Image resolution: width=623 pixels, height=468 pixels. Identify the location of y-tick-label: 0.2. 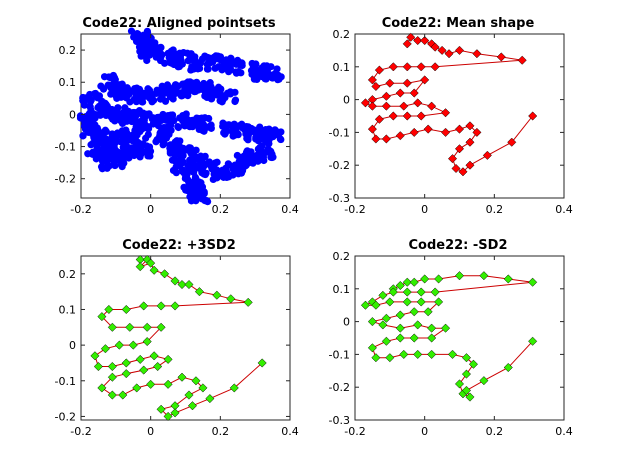
(68, 274).